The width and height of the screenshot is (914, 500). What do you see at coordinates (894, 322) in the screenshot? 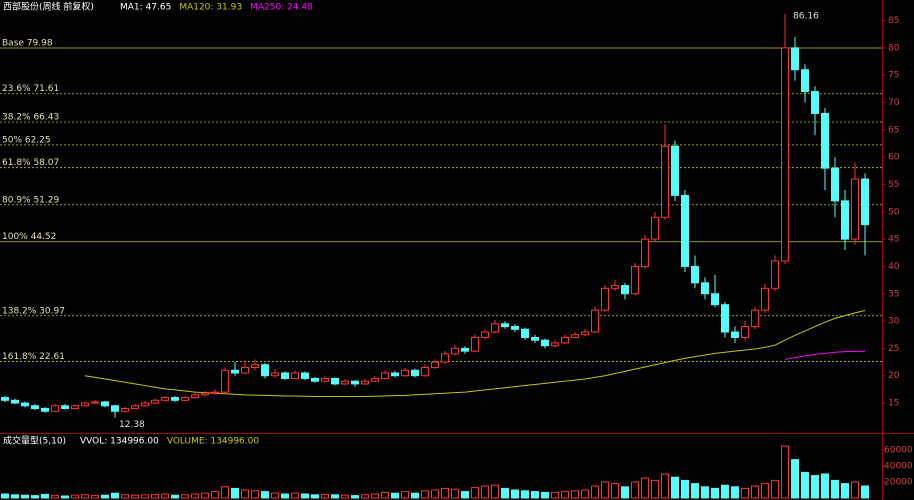
I see `y-tick-label: 30` at bounding box center [894, 322].